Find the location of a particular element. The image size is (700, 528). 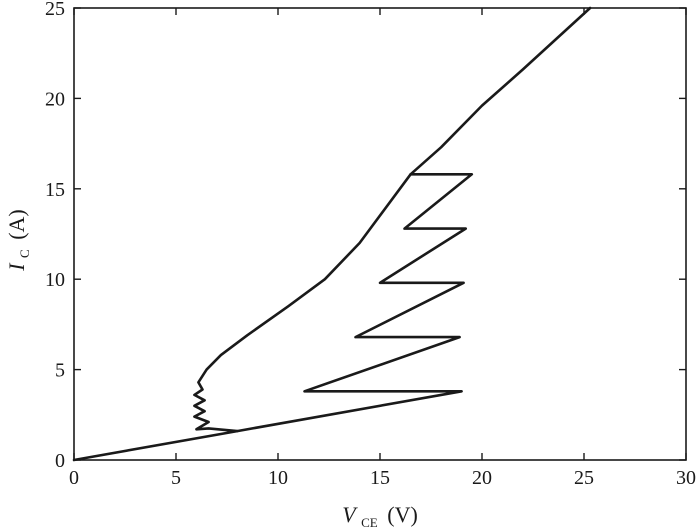

x-axis-title: V CE (V) is located at coordinates (380, 515).